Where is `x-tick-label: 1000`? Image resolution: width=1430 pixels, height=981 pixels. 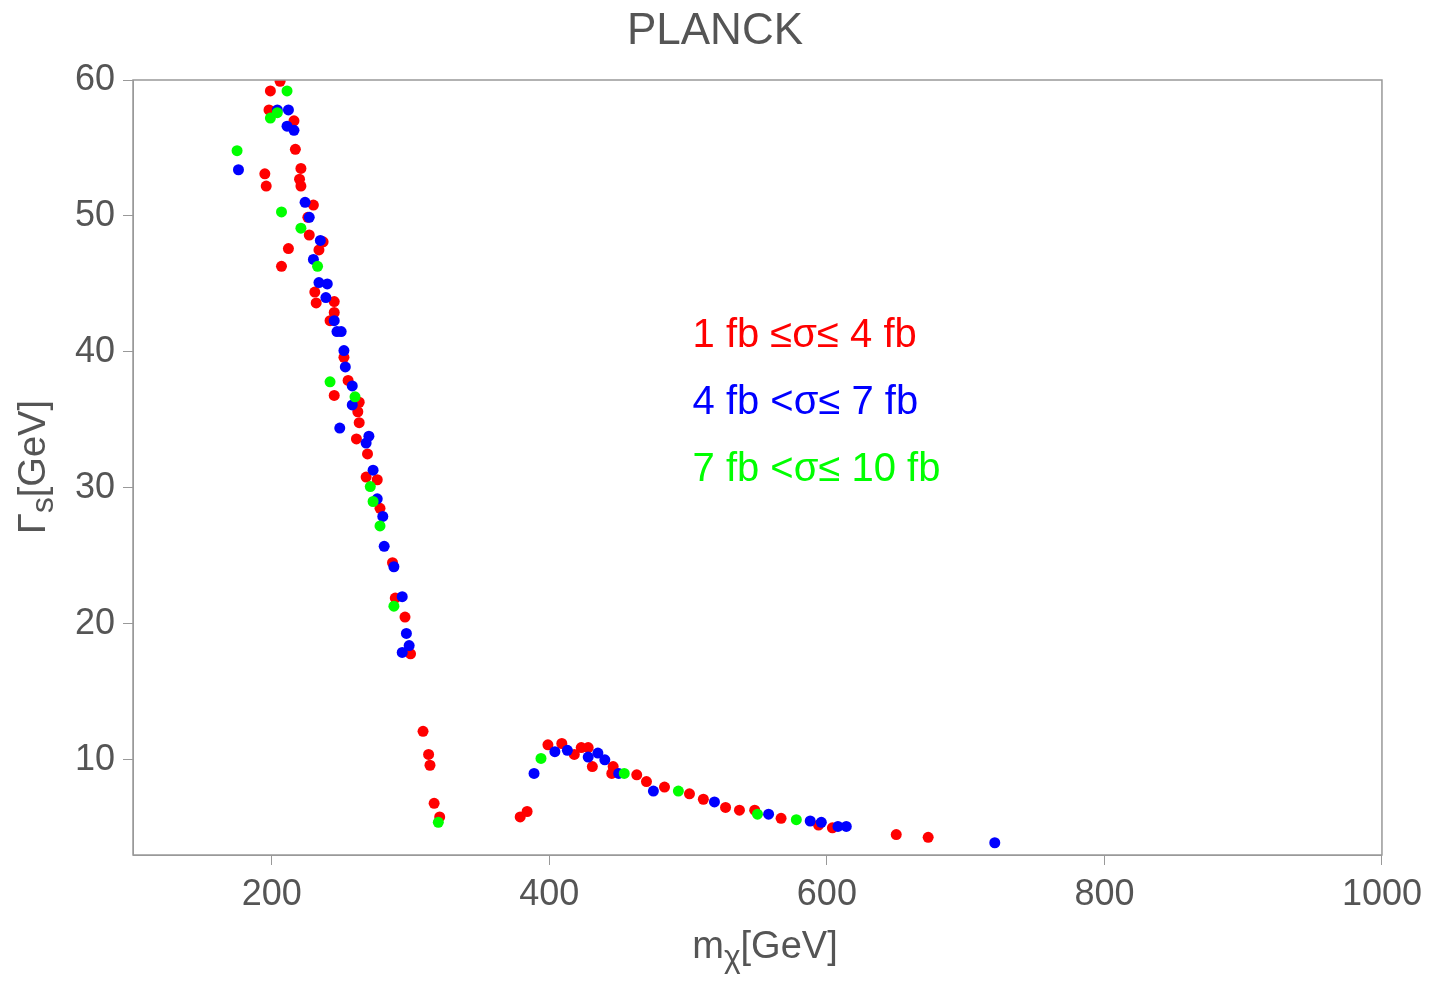 x-tick-label: 1000 is located at coordinates (1381, 892).